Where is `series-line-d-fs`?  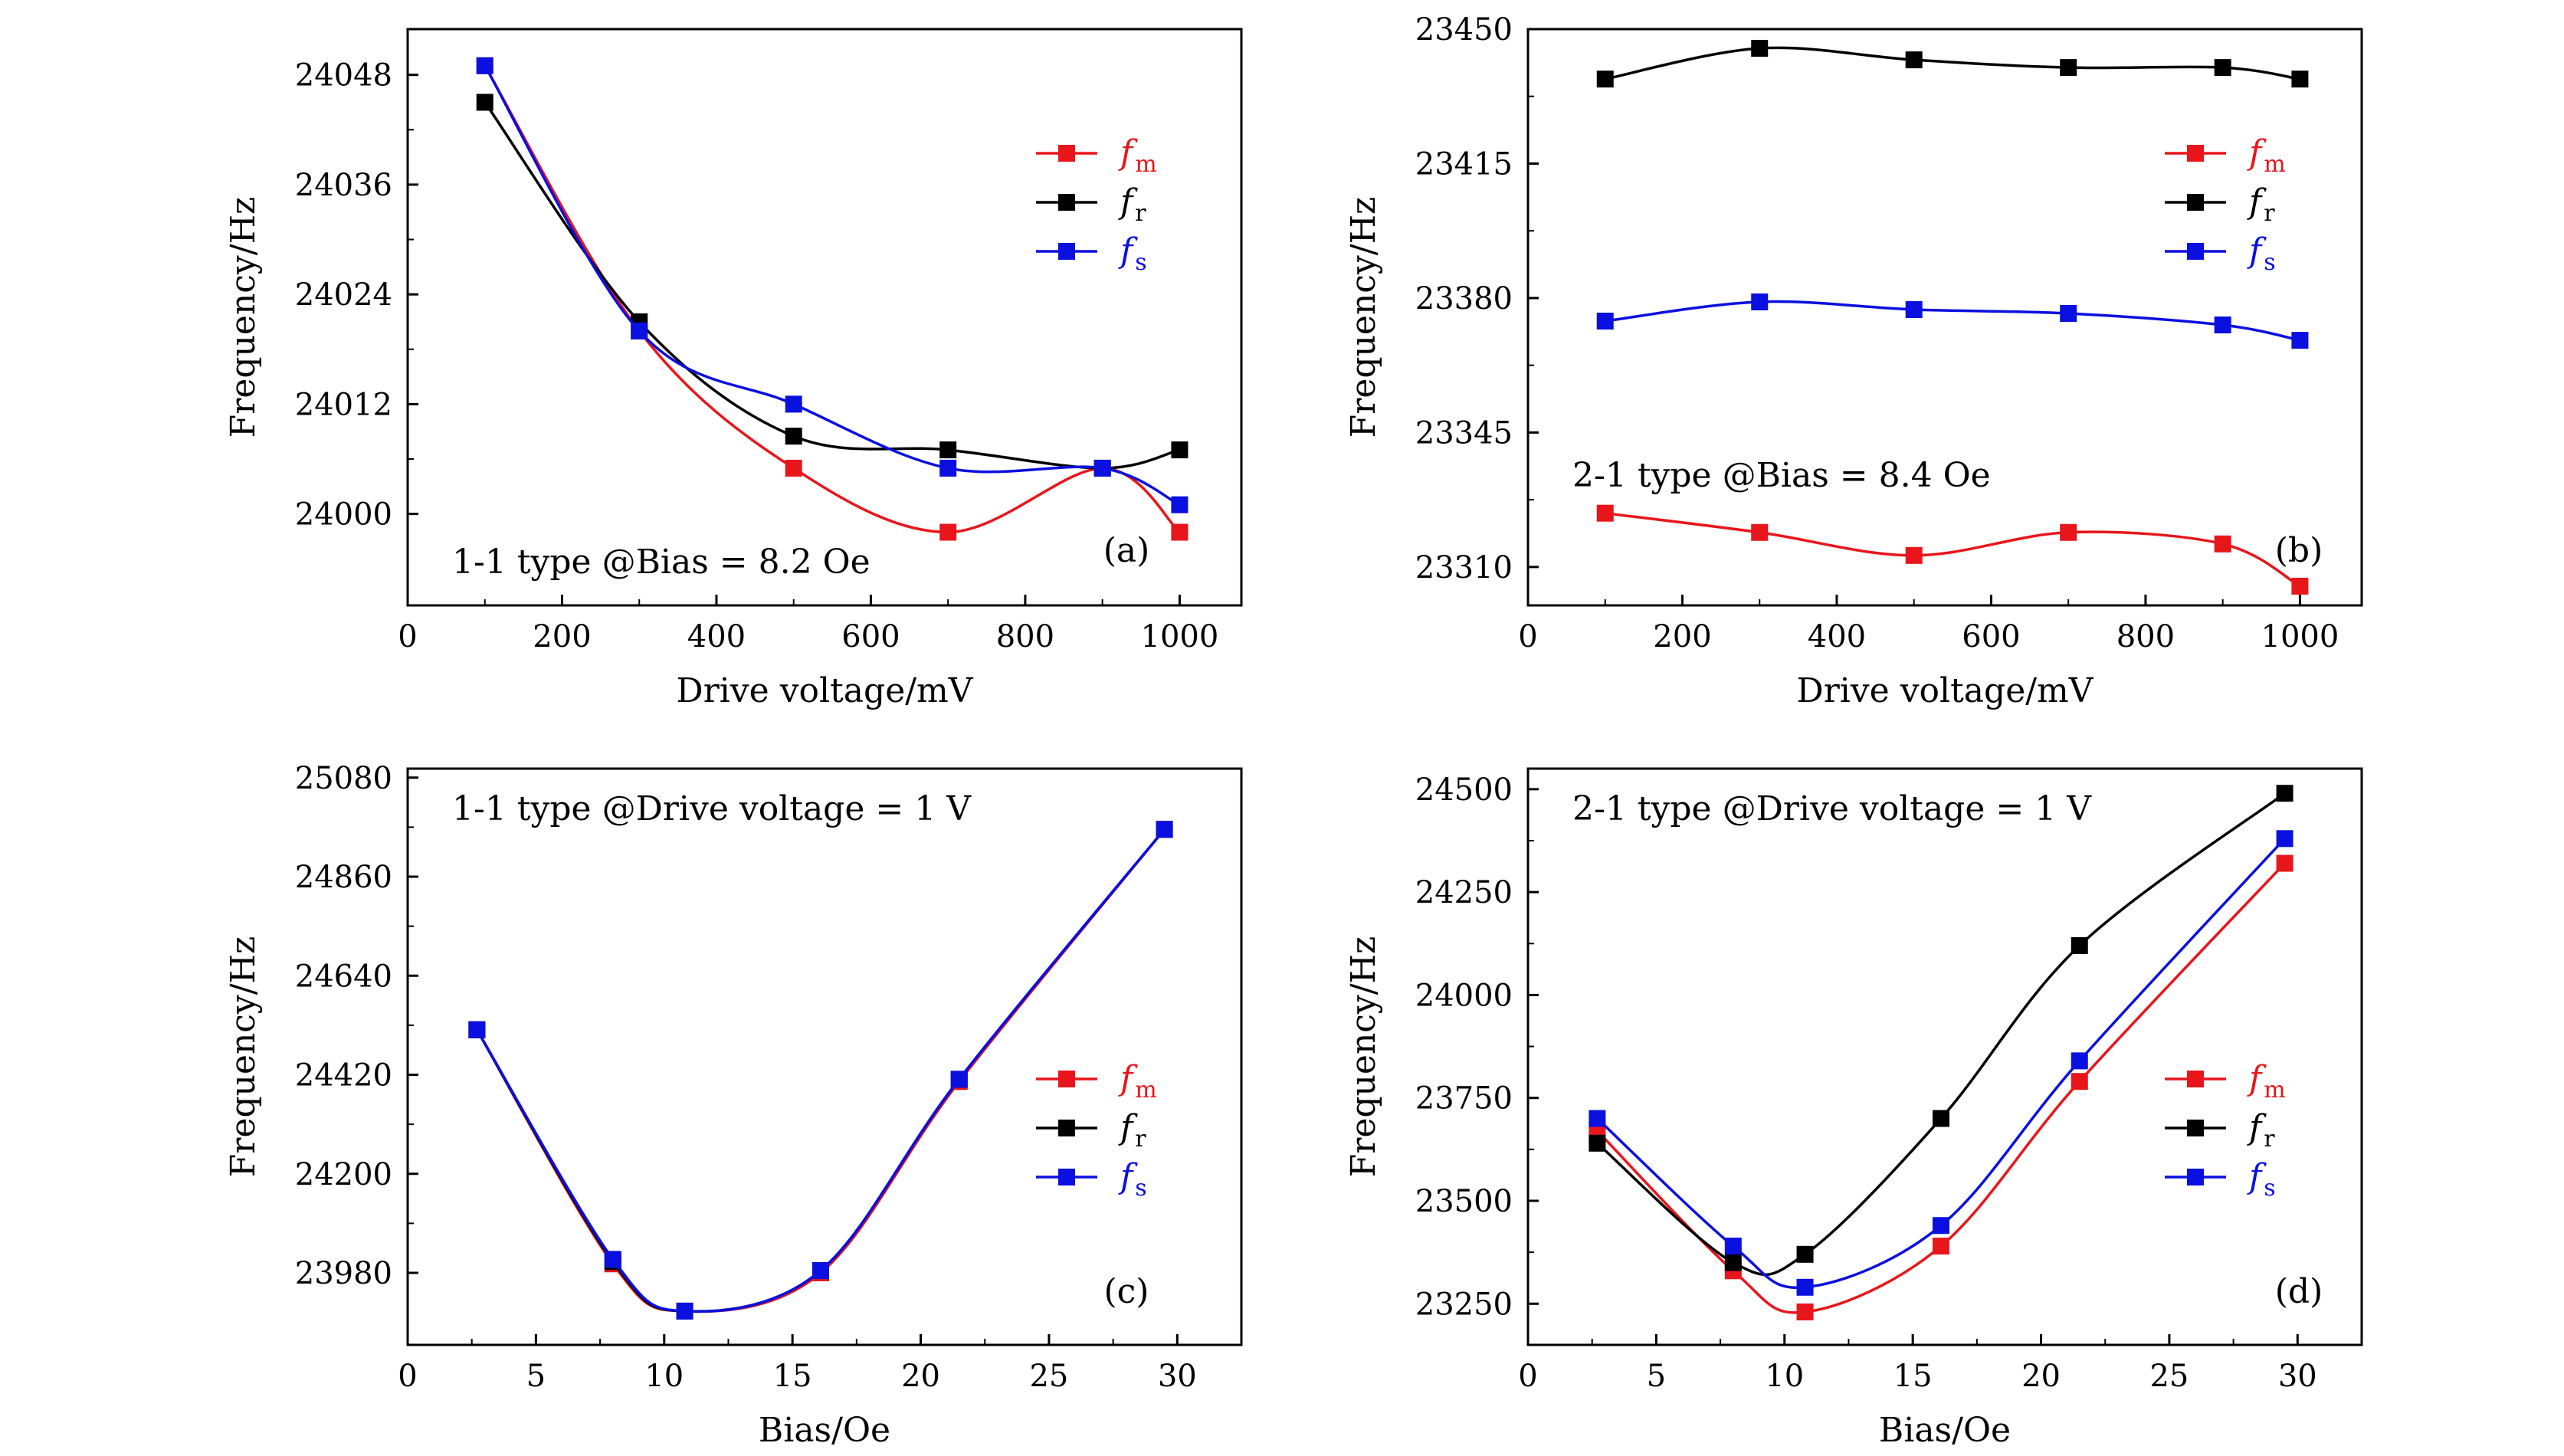 series-line-d-fs is located at coordinates (1941, 1064).